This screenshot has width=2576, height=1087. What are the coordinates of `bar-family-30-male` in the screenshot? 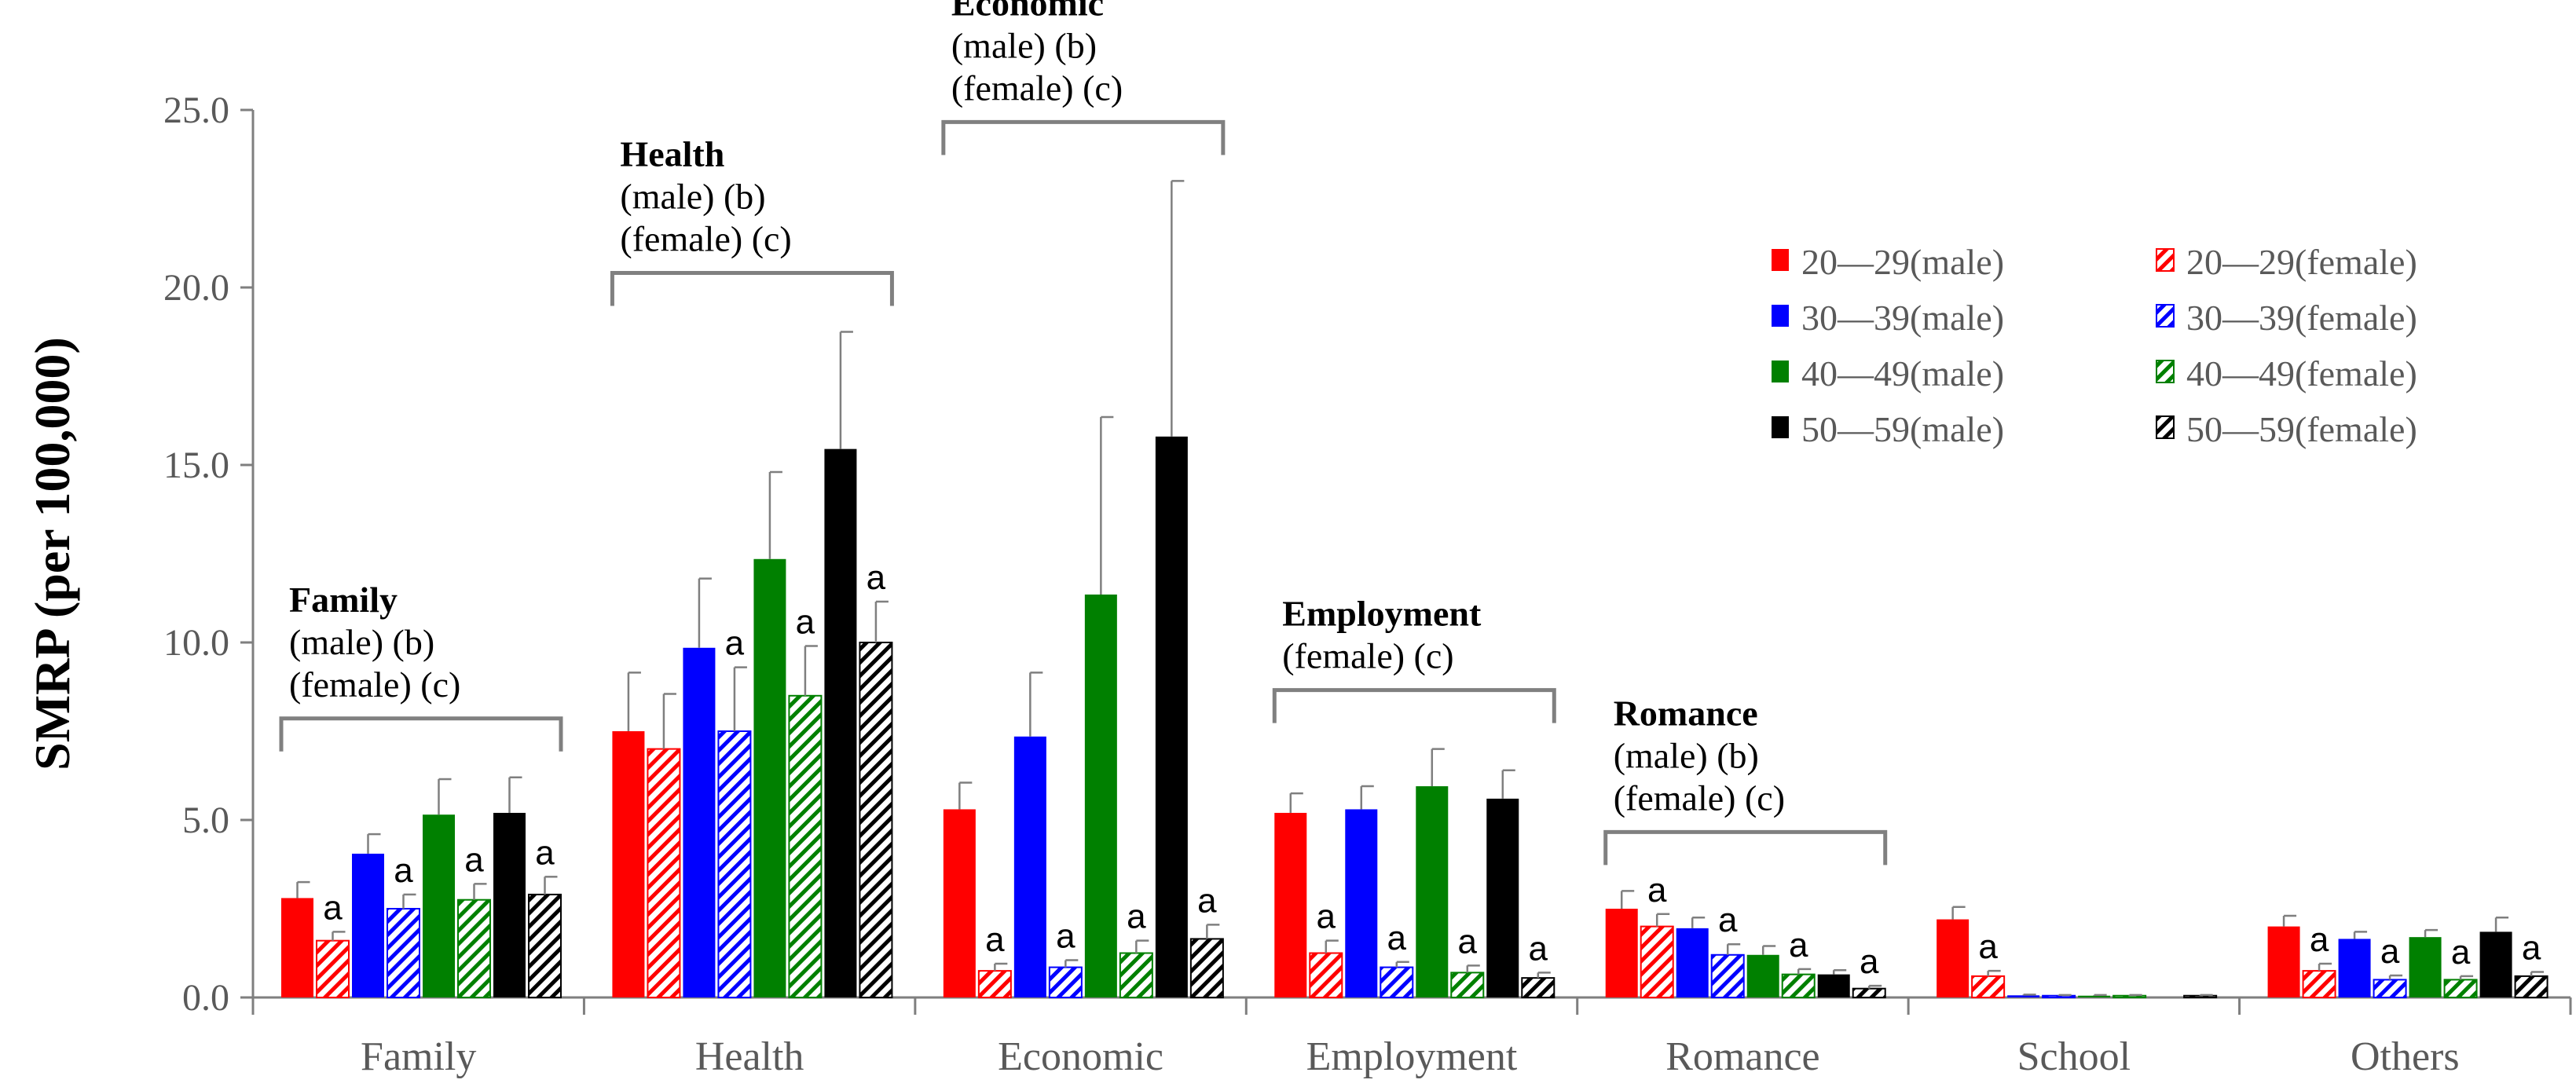 It's located at (368, 925).